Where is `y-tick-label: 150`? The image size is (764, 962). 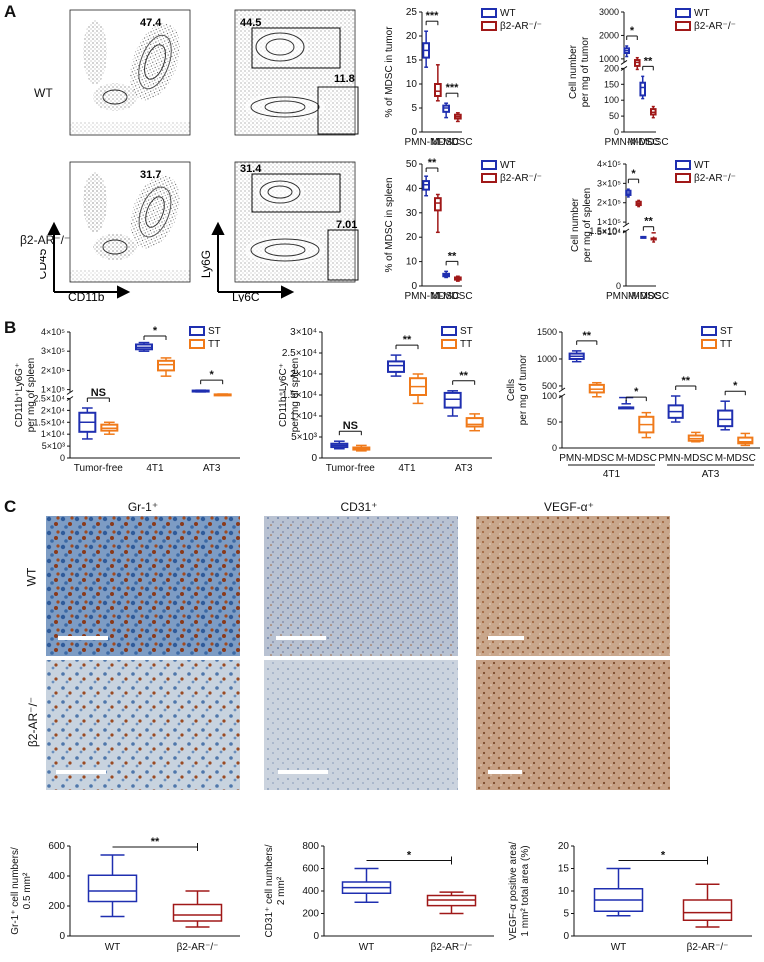 y-tick-label: 150 is located at coordinates (611, 84).